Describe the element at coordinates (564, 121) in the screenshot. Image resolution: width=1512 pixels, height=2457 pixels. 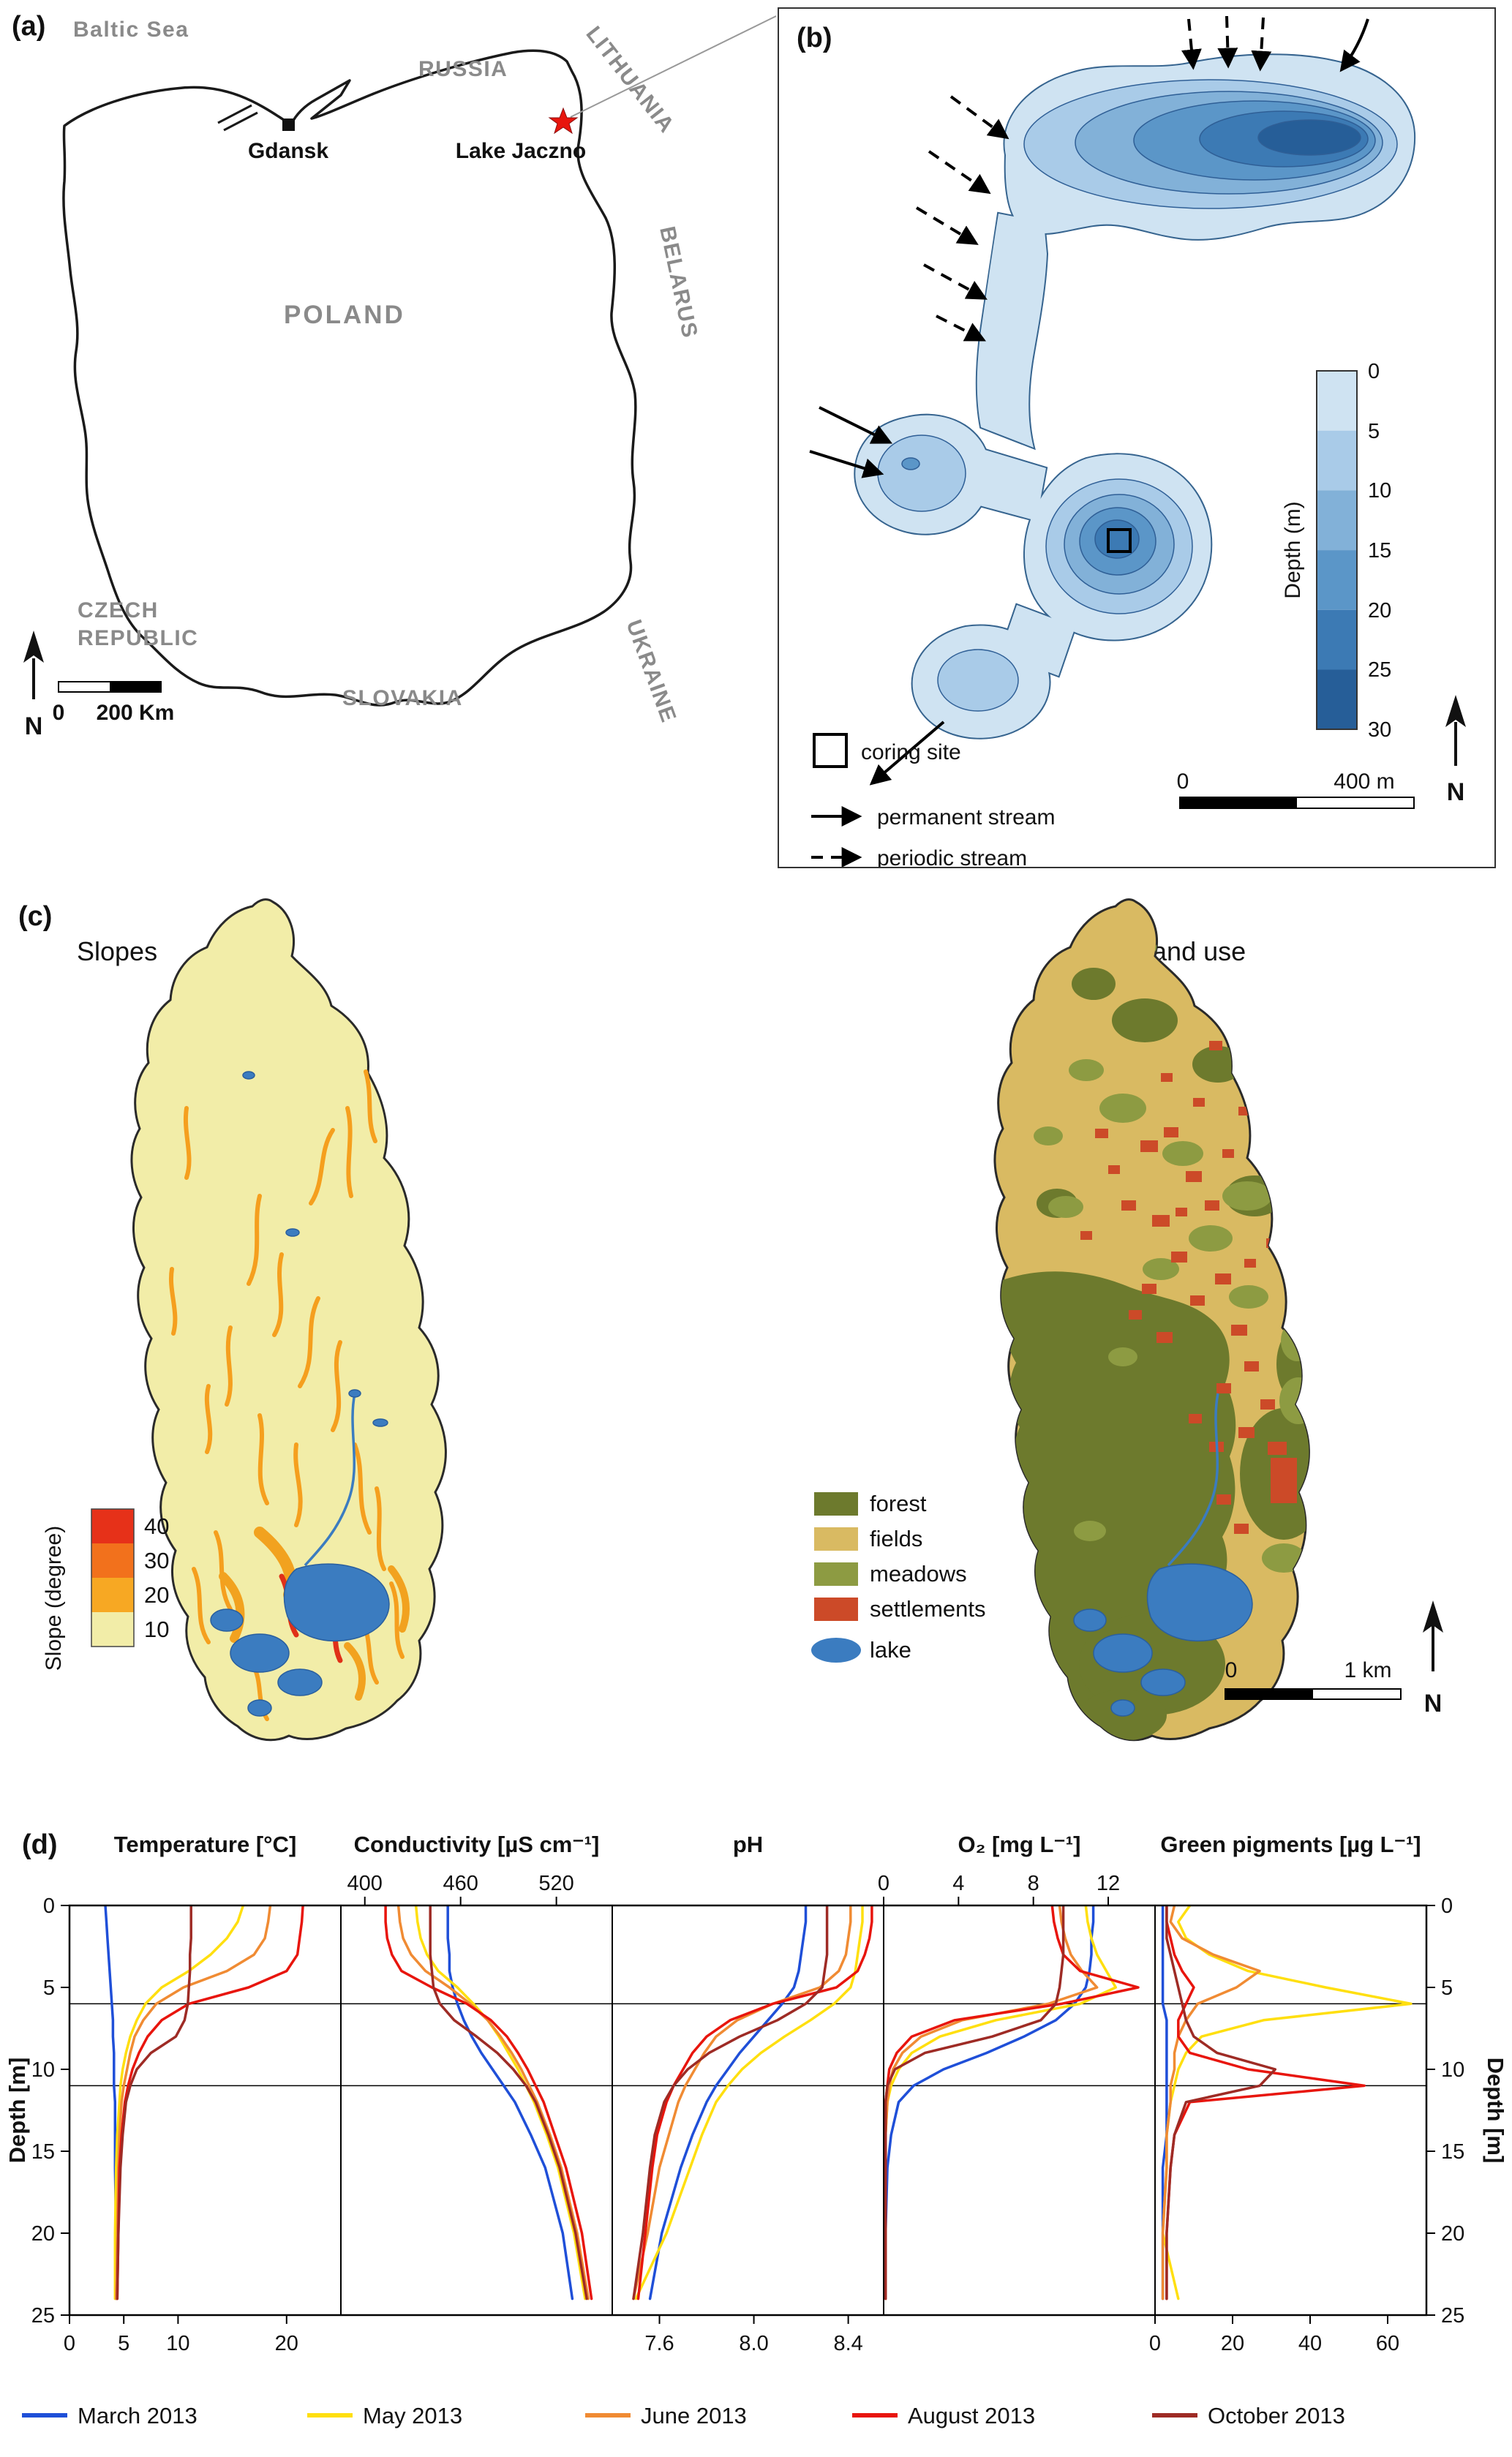
I see `lake-jaczno-star` at that location.